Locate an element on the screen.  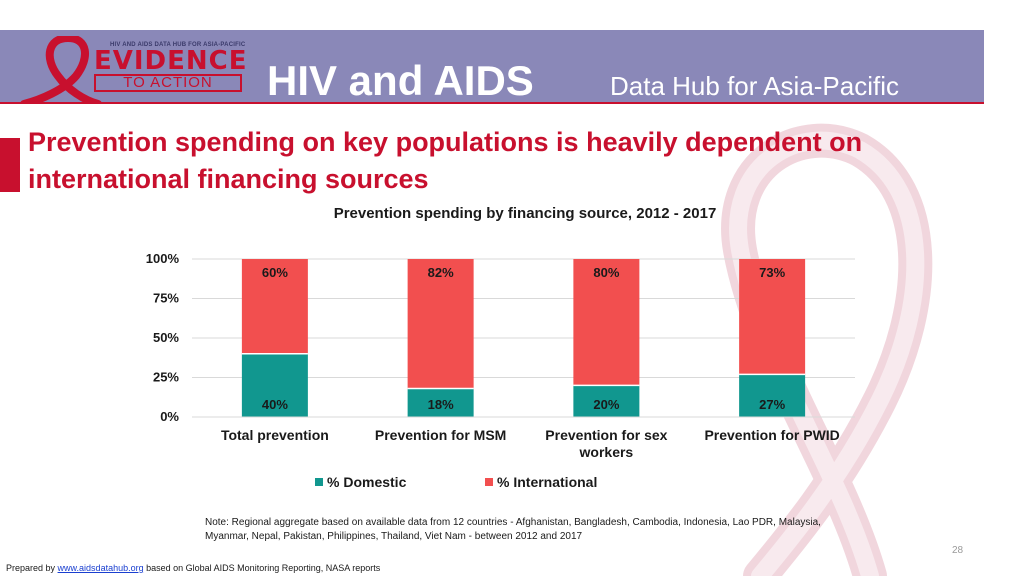
legend-label-domestic: % Domestic is located at coordinates (367, 482).